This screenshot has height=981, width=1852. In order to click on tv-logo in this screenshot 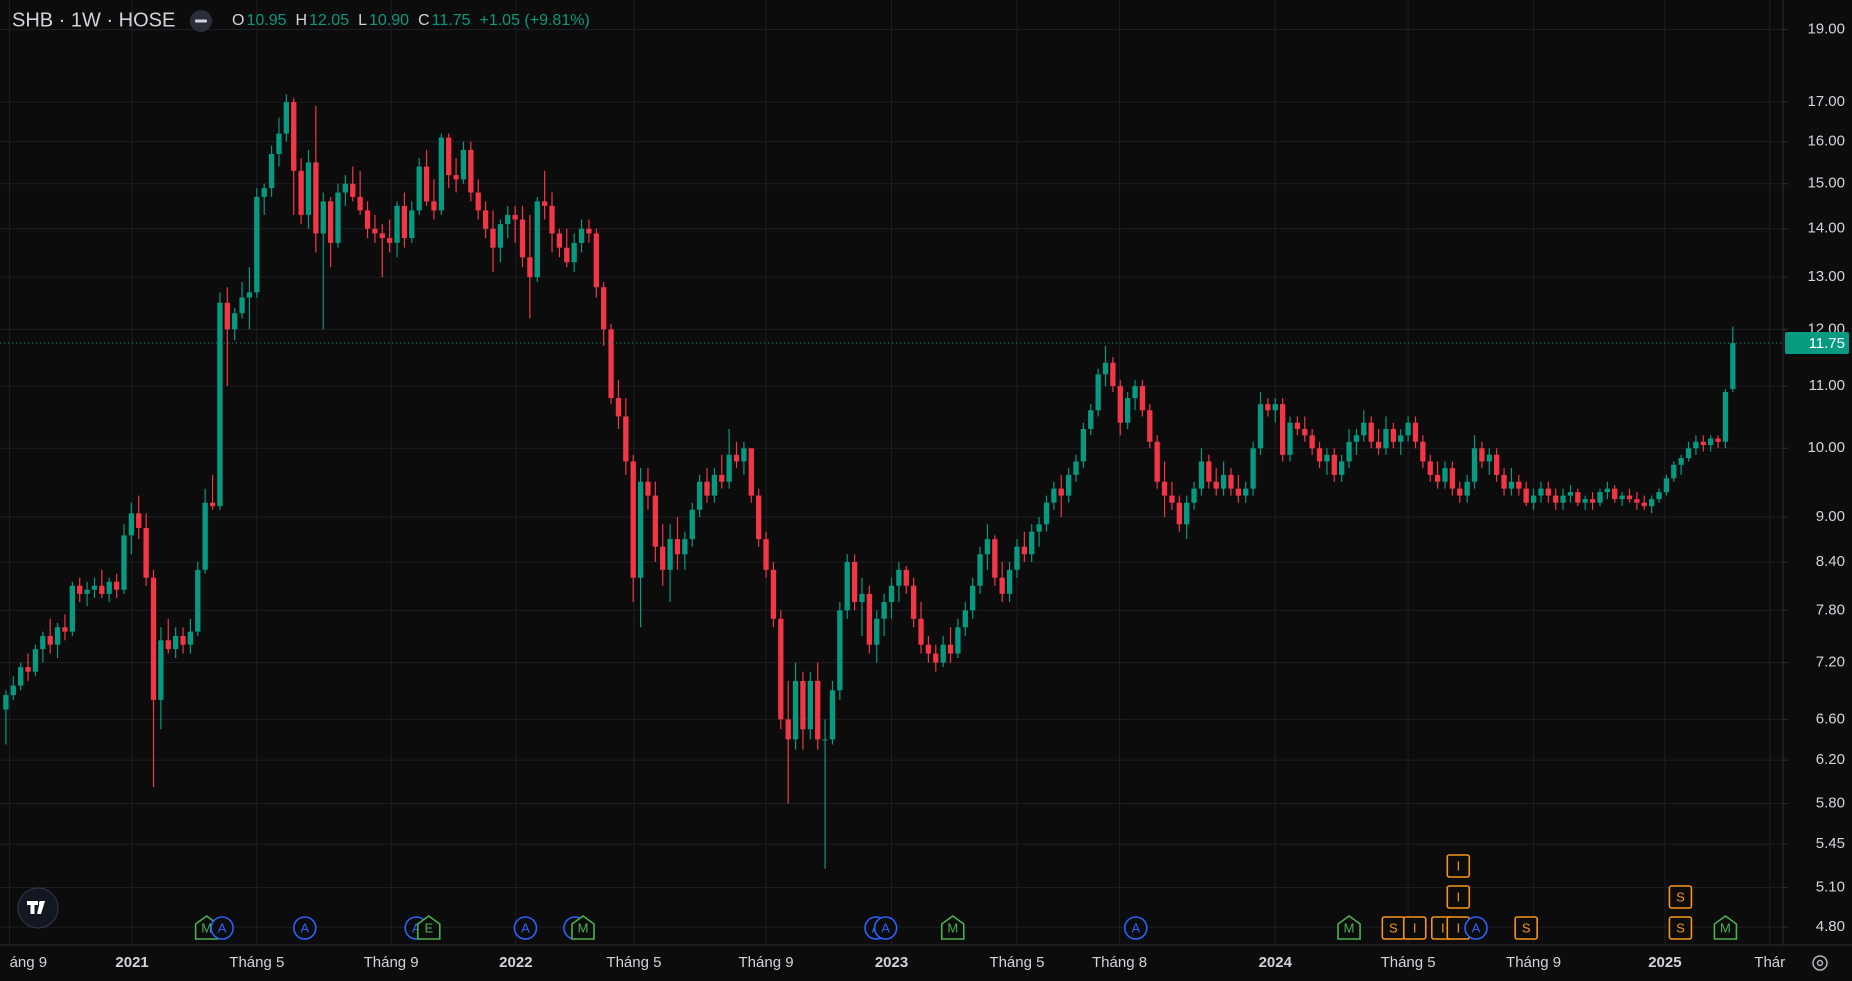, I will do `click(38, 908)`.